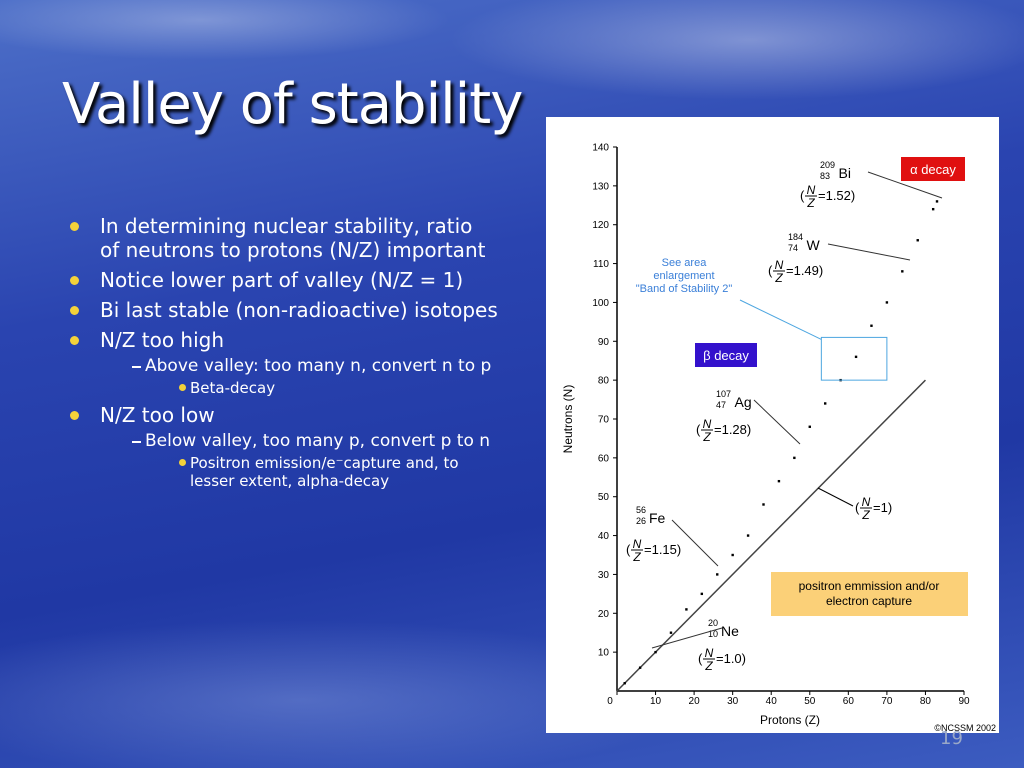 Image resolution: width=1024 pixels, height=768 pixels. I want to click on positron-label: electron capture, so click(869, 601).